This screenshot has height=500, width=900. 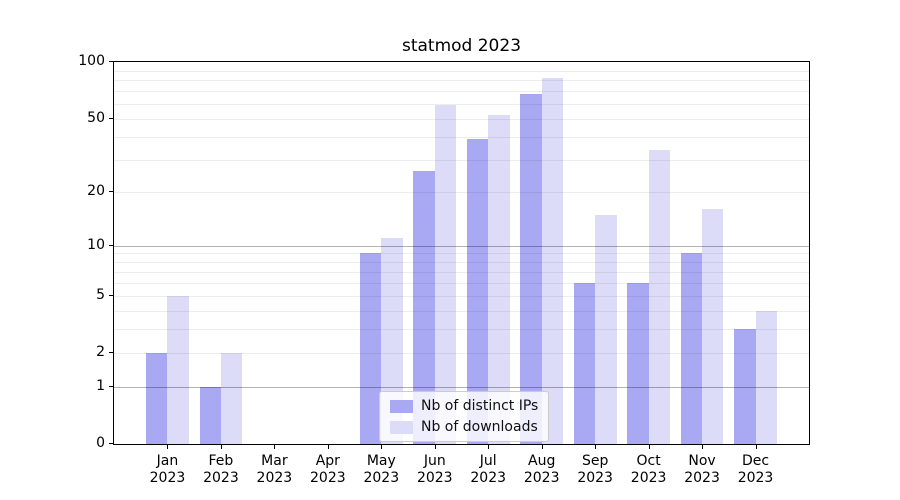 What do you see at coordinates (221, 469) in the screenshot?
I see `x-tick-label-feb: Feb 2023` at bounding box center [221, 469].